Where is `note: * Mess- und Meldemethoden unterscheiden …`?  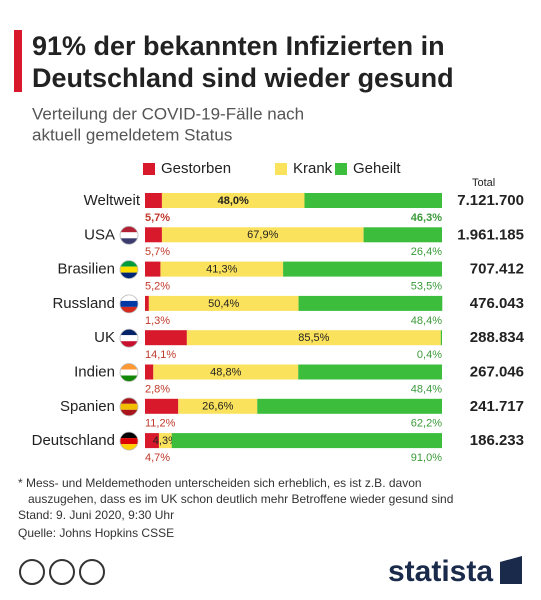
note: * Mess- und Meldemethoden unterscheiden … is located at coordinates (220, 483).